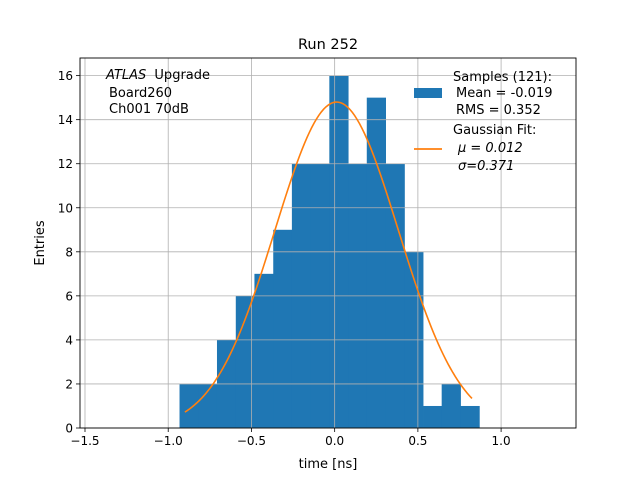  What do you see at coordinates (494, 130) in the screenshot?
I see `legend-fit-title: Gaussian Fit:` at bounding box center [494, 130].